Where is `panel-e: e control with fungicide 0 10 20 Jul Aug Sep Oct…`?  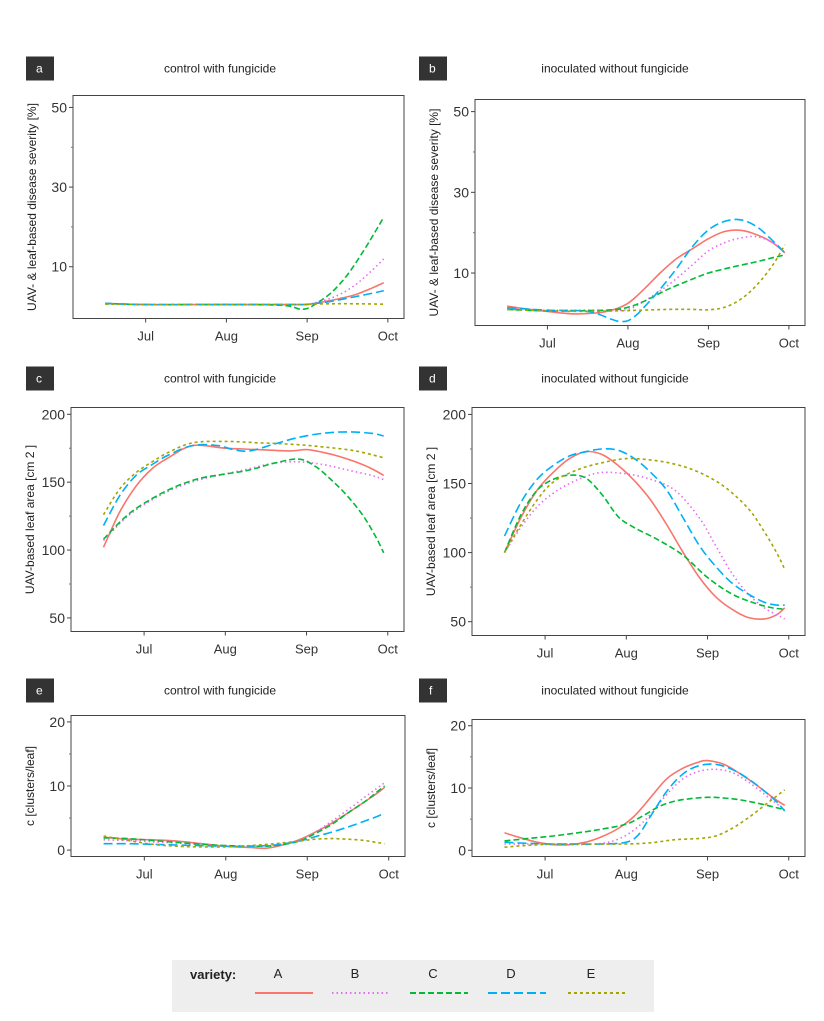
panel-e: e control with fungicide 0 10 20 Jul Aug Sep Oct… is located at coordinates (214, 780).